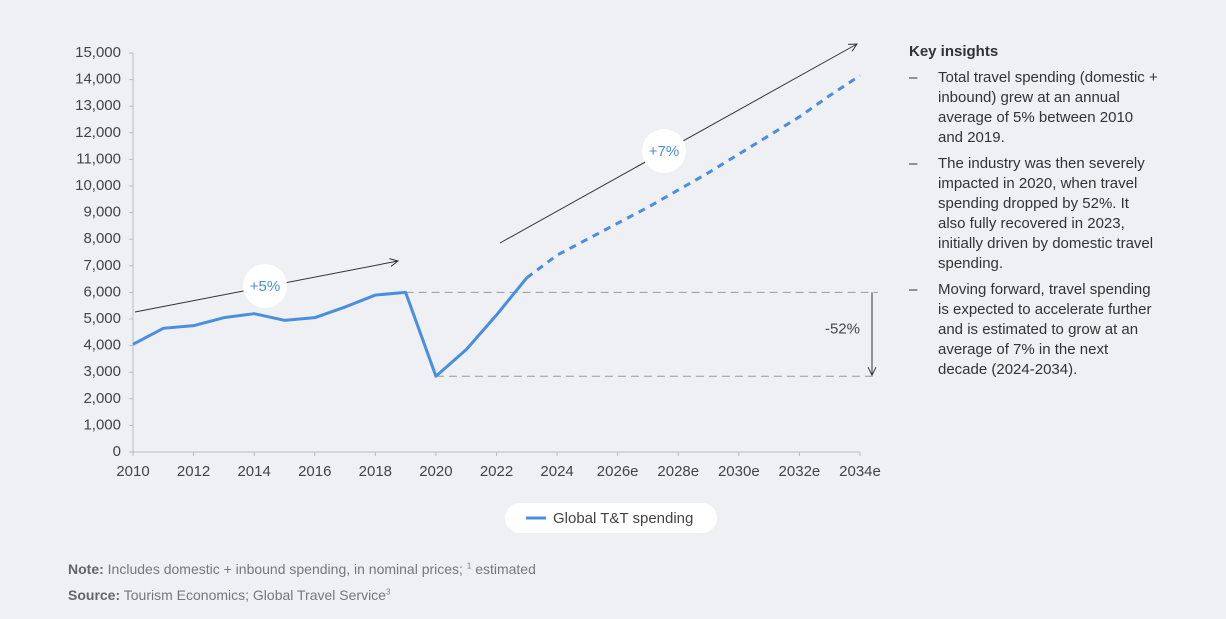 Image resolution: width=1226 pixels, height=619 pixels. What do you see at coordinates (132, 471) in the screenshot?
I see `x-tick-label: 2010` at bounding box center [132, 471].